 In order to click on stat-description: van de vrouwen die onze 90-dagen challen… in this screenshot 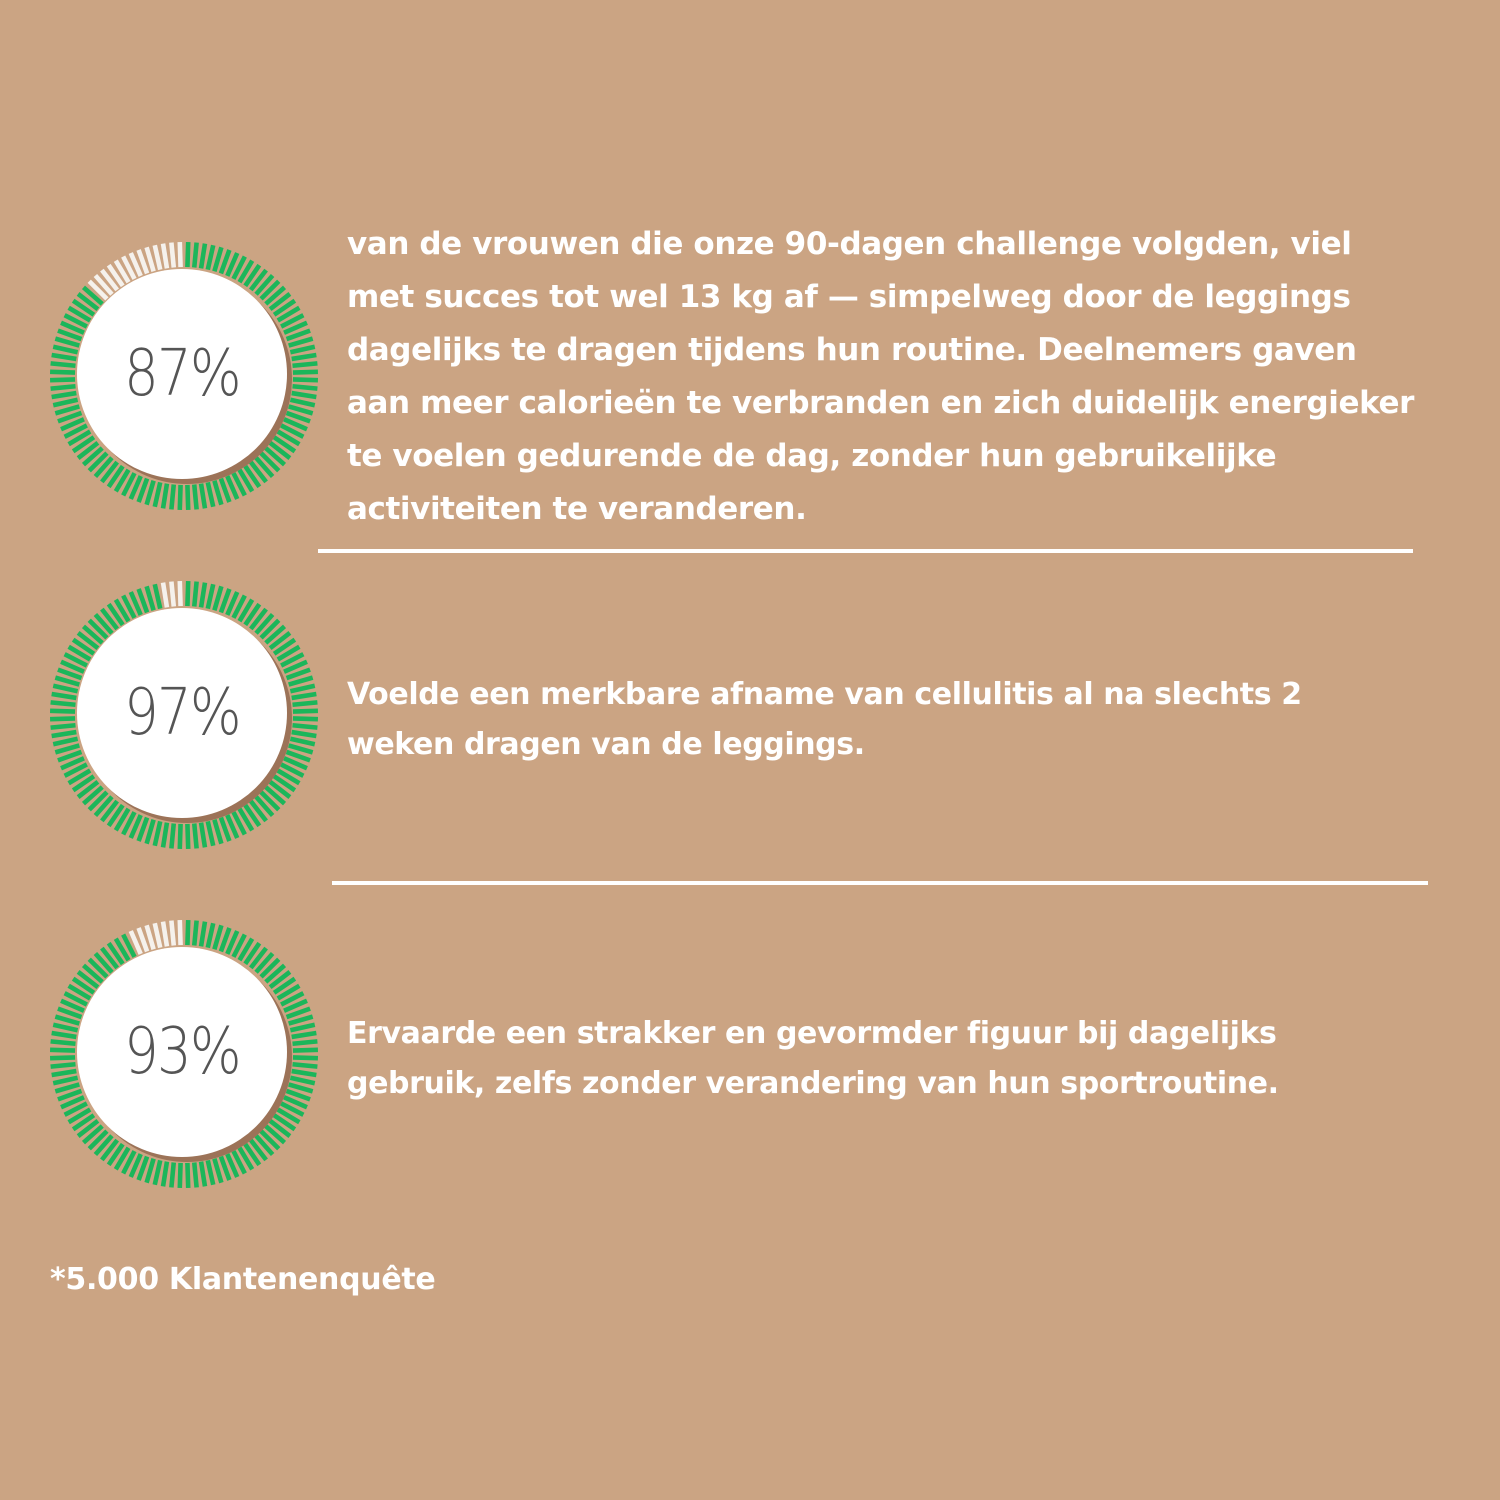, I will do `click(881, 376)`.